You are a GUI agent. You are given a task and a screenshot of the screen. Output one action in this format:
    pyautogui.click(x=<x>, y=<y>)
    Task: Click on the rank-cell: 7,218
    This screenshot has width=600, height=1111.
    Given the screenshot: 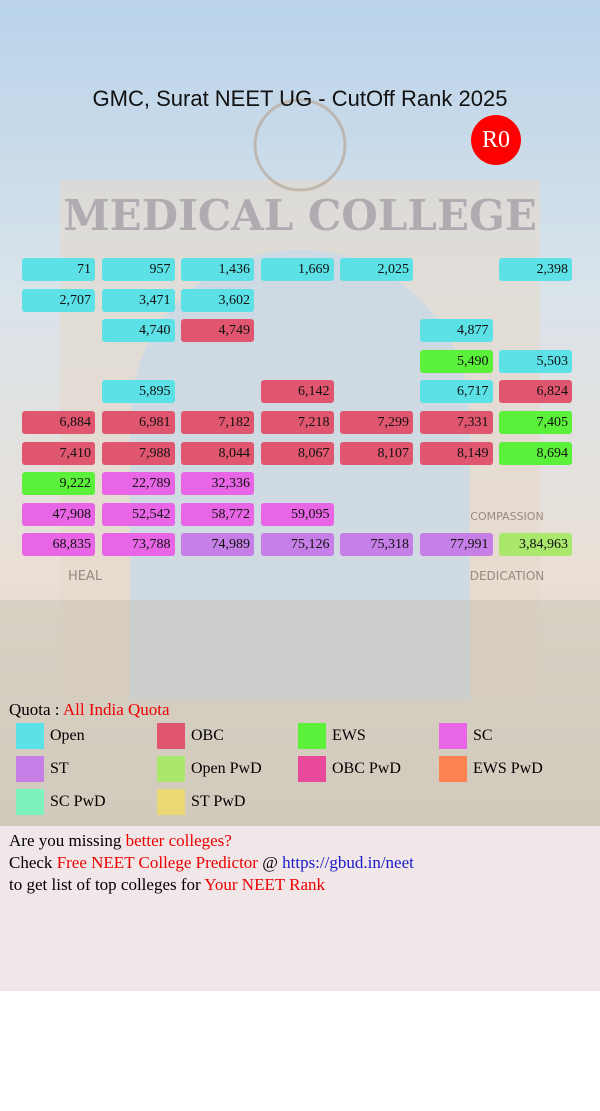 What is the action you would take?
    pyautogui.click(x=297, y=422)
    